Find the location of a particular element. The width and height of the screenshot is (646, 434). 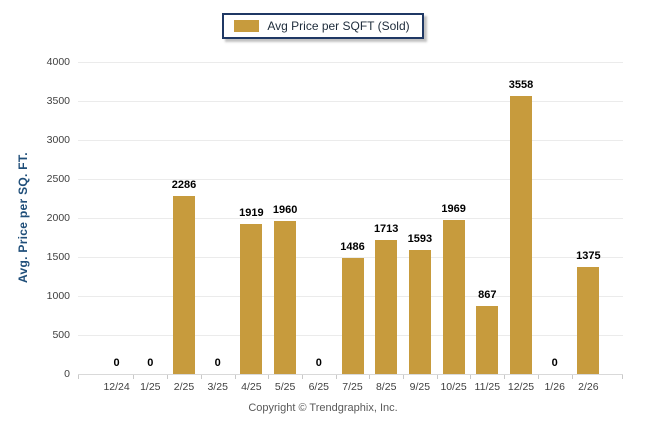

bar-value-label: 1919 is located at coordinates (251, 213).